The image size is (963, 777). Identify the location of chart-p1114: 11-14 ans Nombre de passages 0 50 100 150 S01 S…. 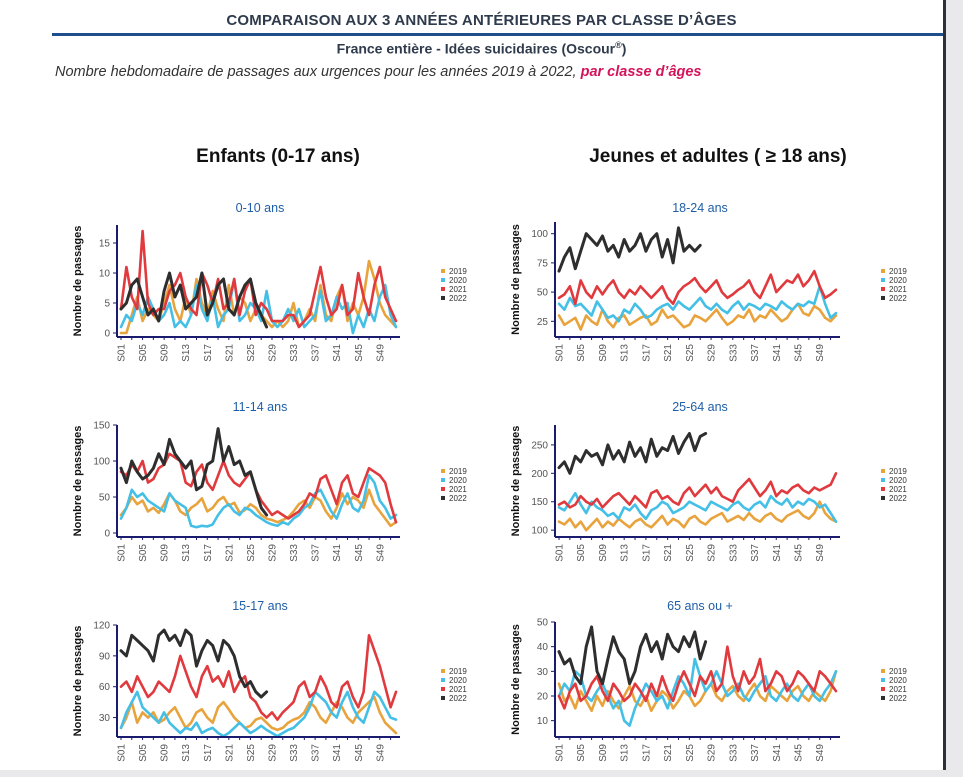
(269, 481).